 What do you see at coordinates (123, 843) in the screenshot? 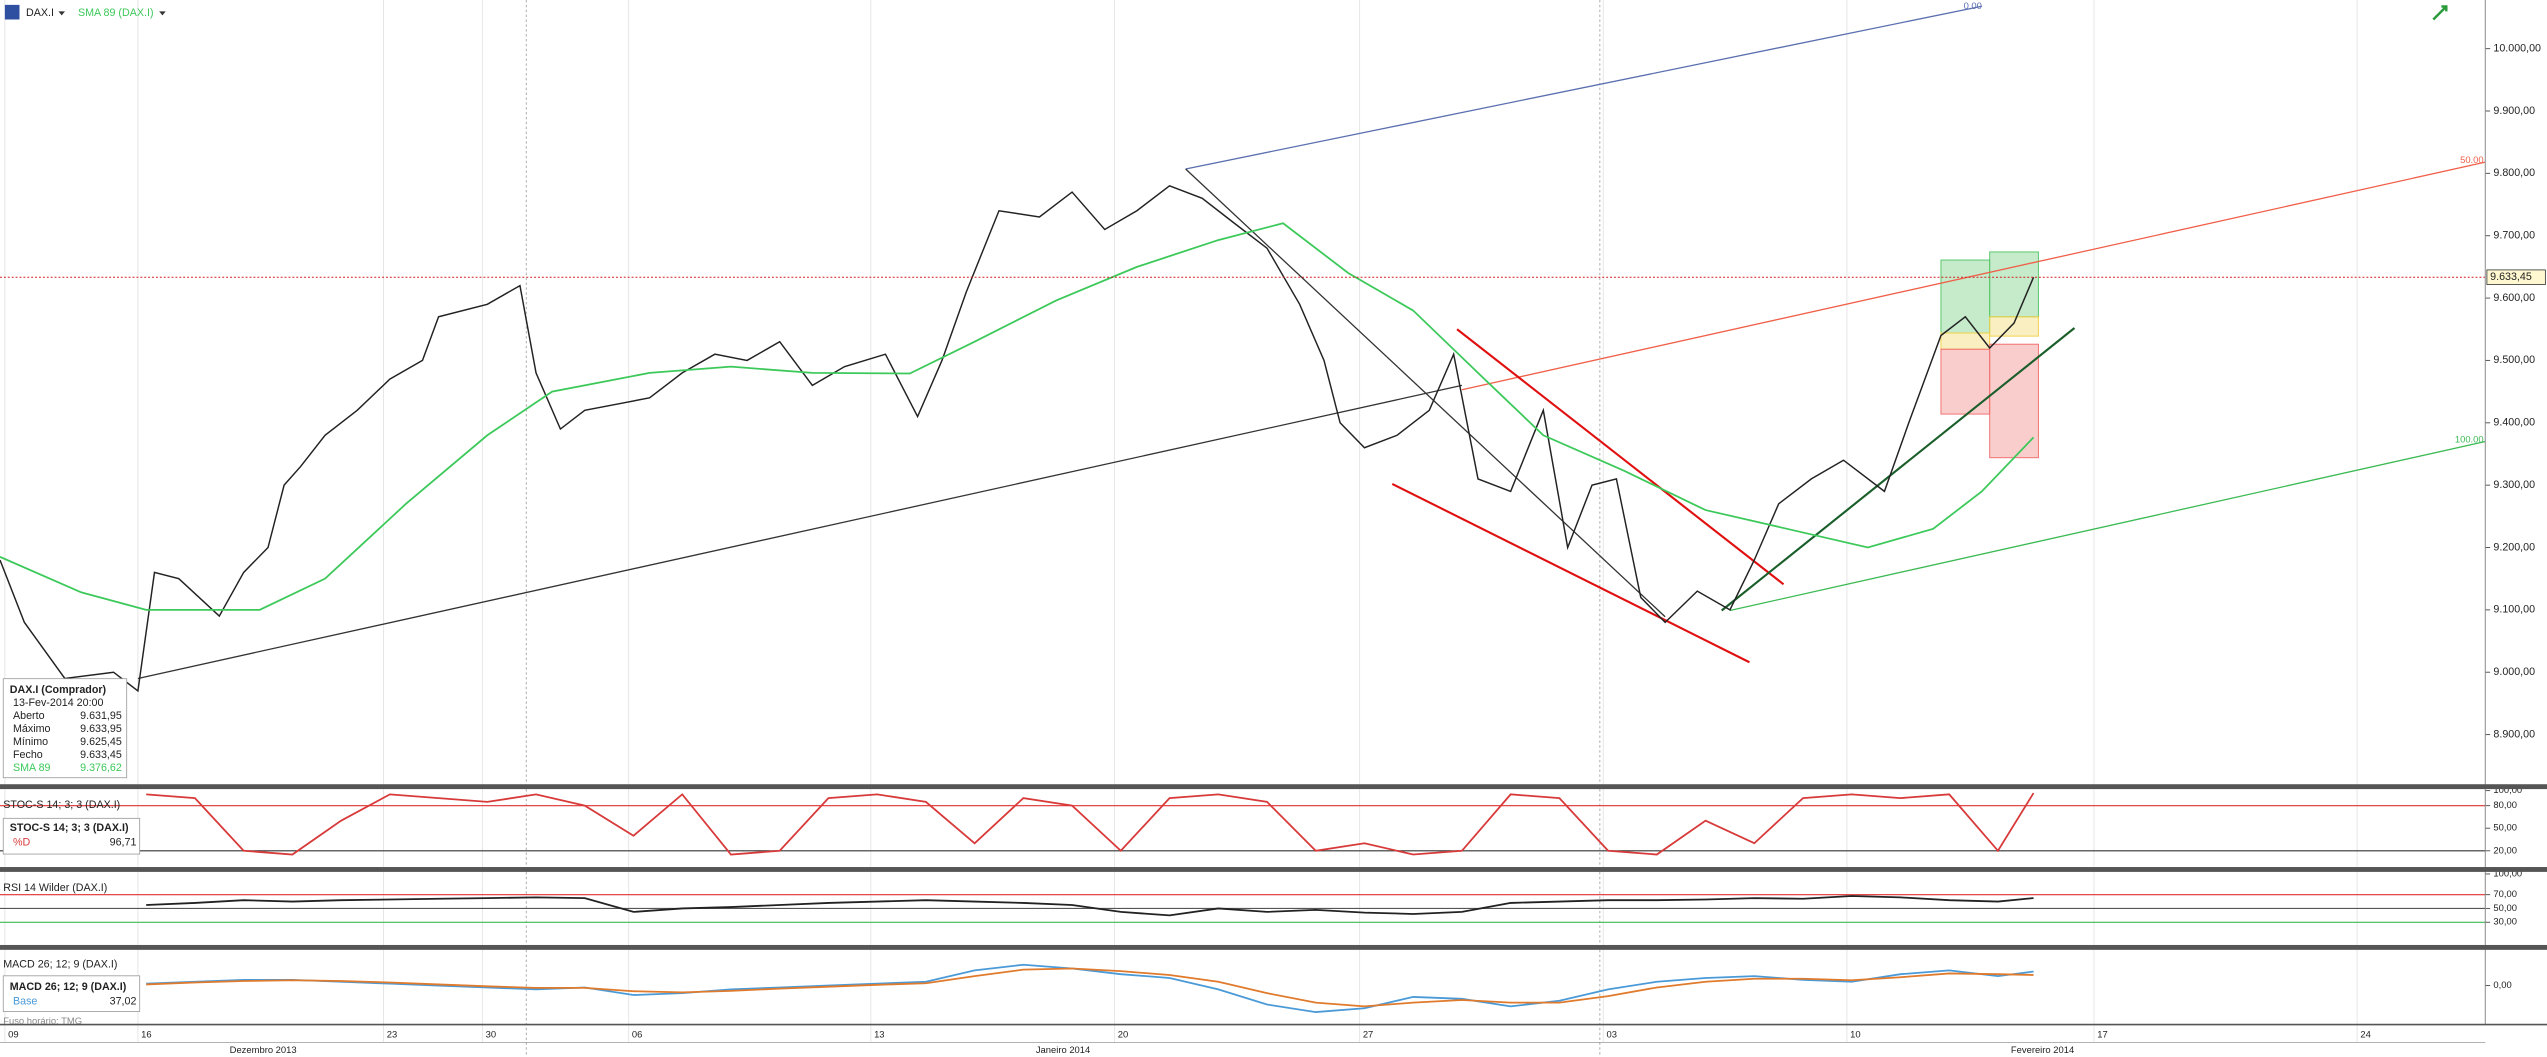
I see `readout-value: 96,71` at bounding box center [123, 843].